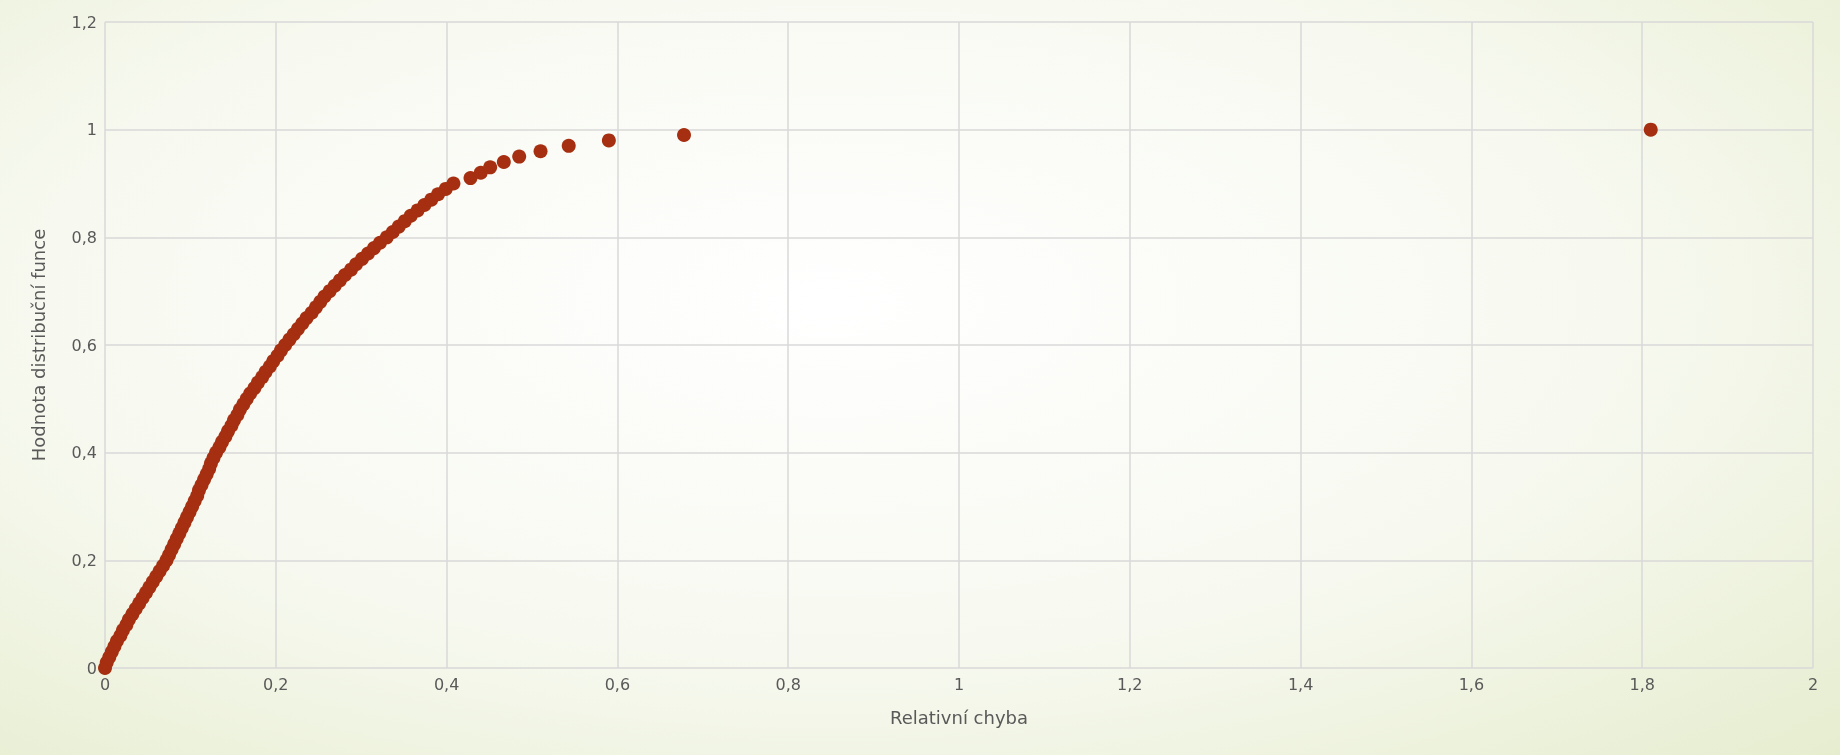 This screenshot has height=755, width=1840. What do you see at coordinates (91, 130) in the screenshot?
I see `y-tick-label: 1` at bounding box center [91, 130].